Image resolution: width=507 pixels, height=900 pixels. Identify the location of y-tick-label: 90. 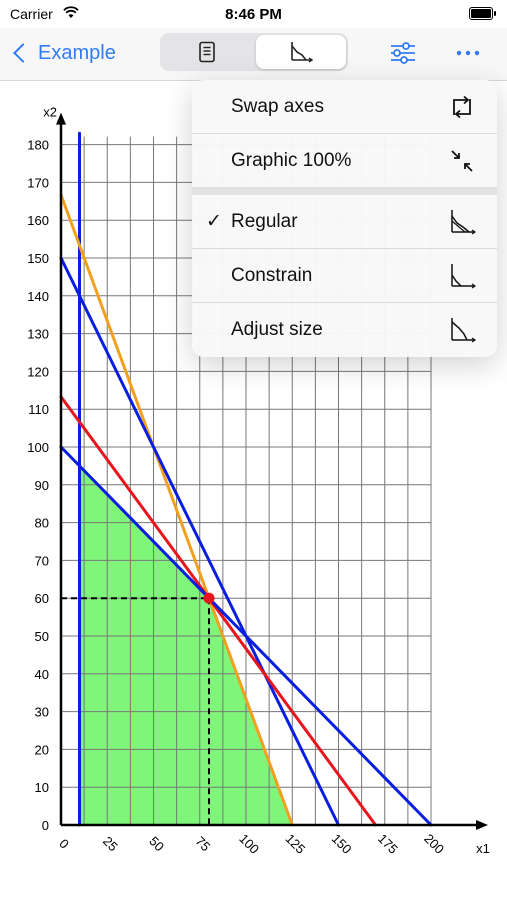
(42, 485).